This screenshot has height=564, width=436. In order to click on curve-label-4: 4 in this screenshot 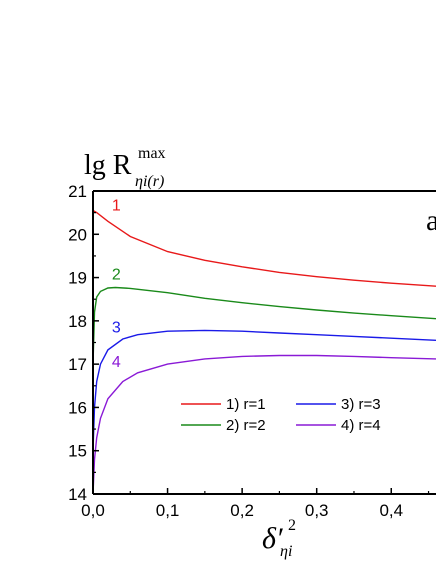, I will do `click(116, 362)`.